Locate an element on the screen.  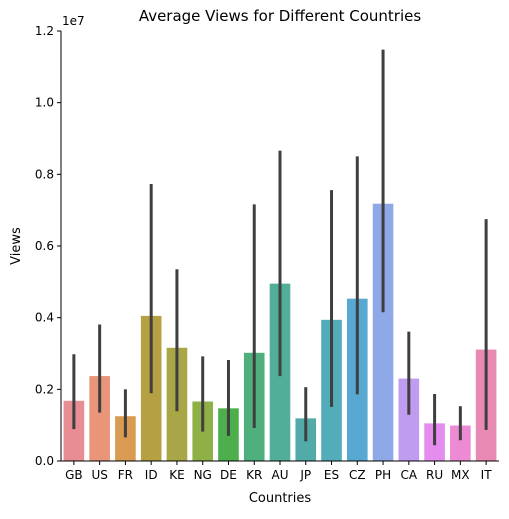
y-tick-label: 1.0 is located at coordinates (44, 103).